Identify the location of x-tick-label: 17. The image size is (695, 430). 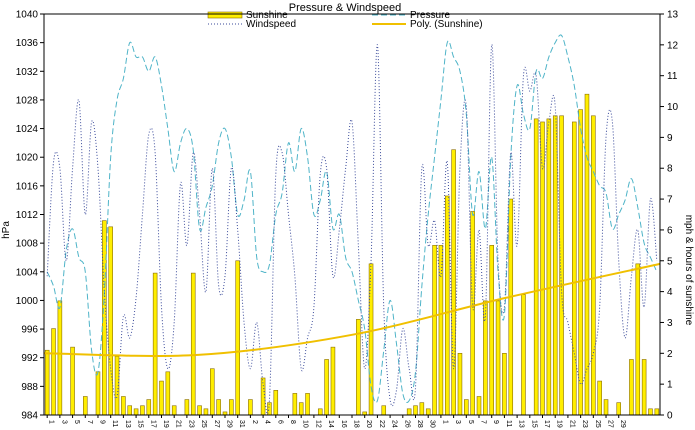
(546, 424).